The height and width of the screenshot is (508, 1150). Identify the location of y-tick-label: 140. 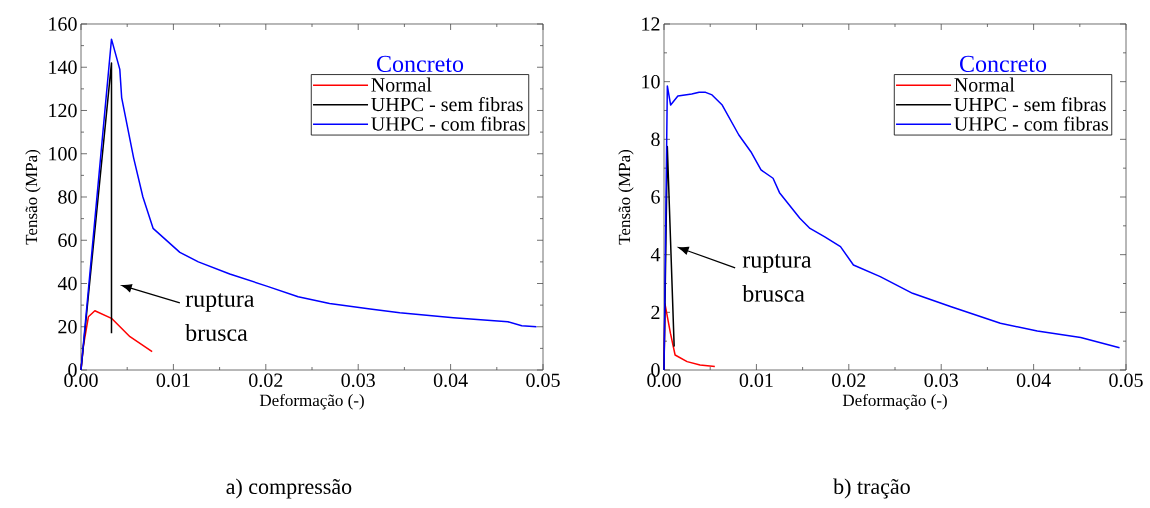
(63, 67).